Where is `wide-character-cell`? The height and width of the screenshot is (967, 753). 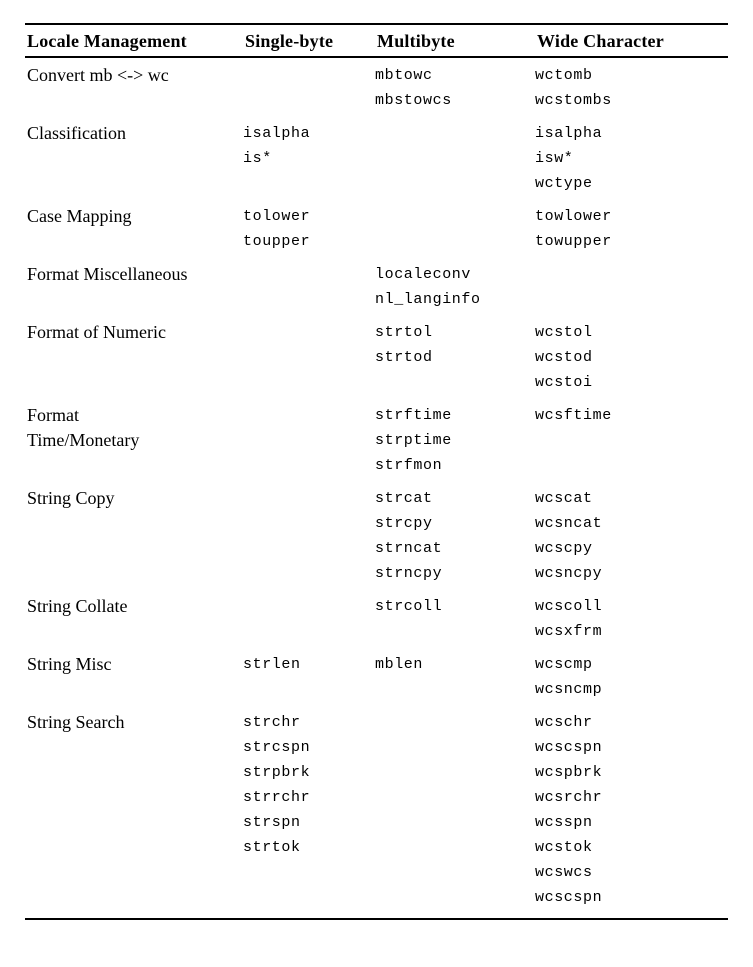
wide-character-cell is located at coordinates (631, 287).